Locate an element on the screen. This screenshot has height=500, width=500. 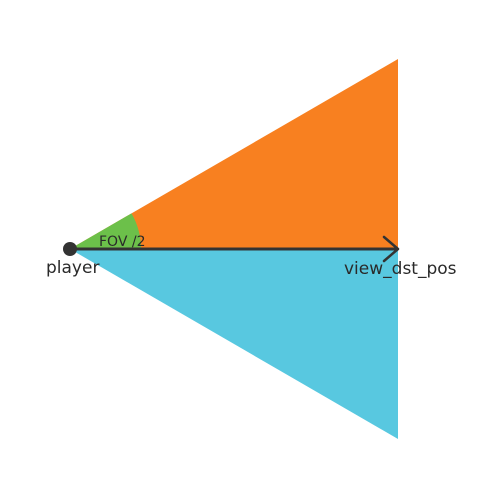
player-label: player is located at coordinates (72, 268).